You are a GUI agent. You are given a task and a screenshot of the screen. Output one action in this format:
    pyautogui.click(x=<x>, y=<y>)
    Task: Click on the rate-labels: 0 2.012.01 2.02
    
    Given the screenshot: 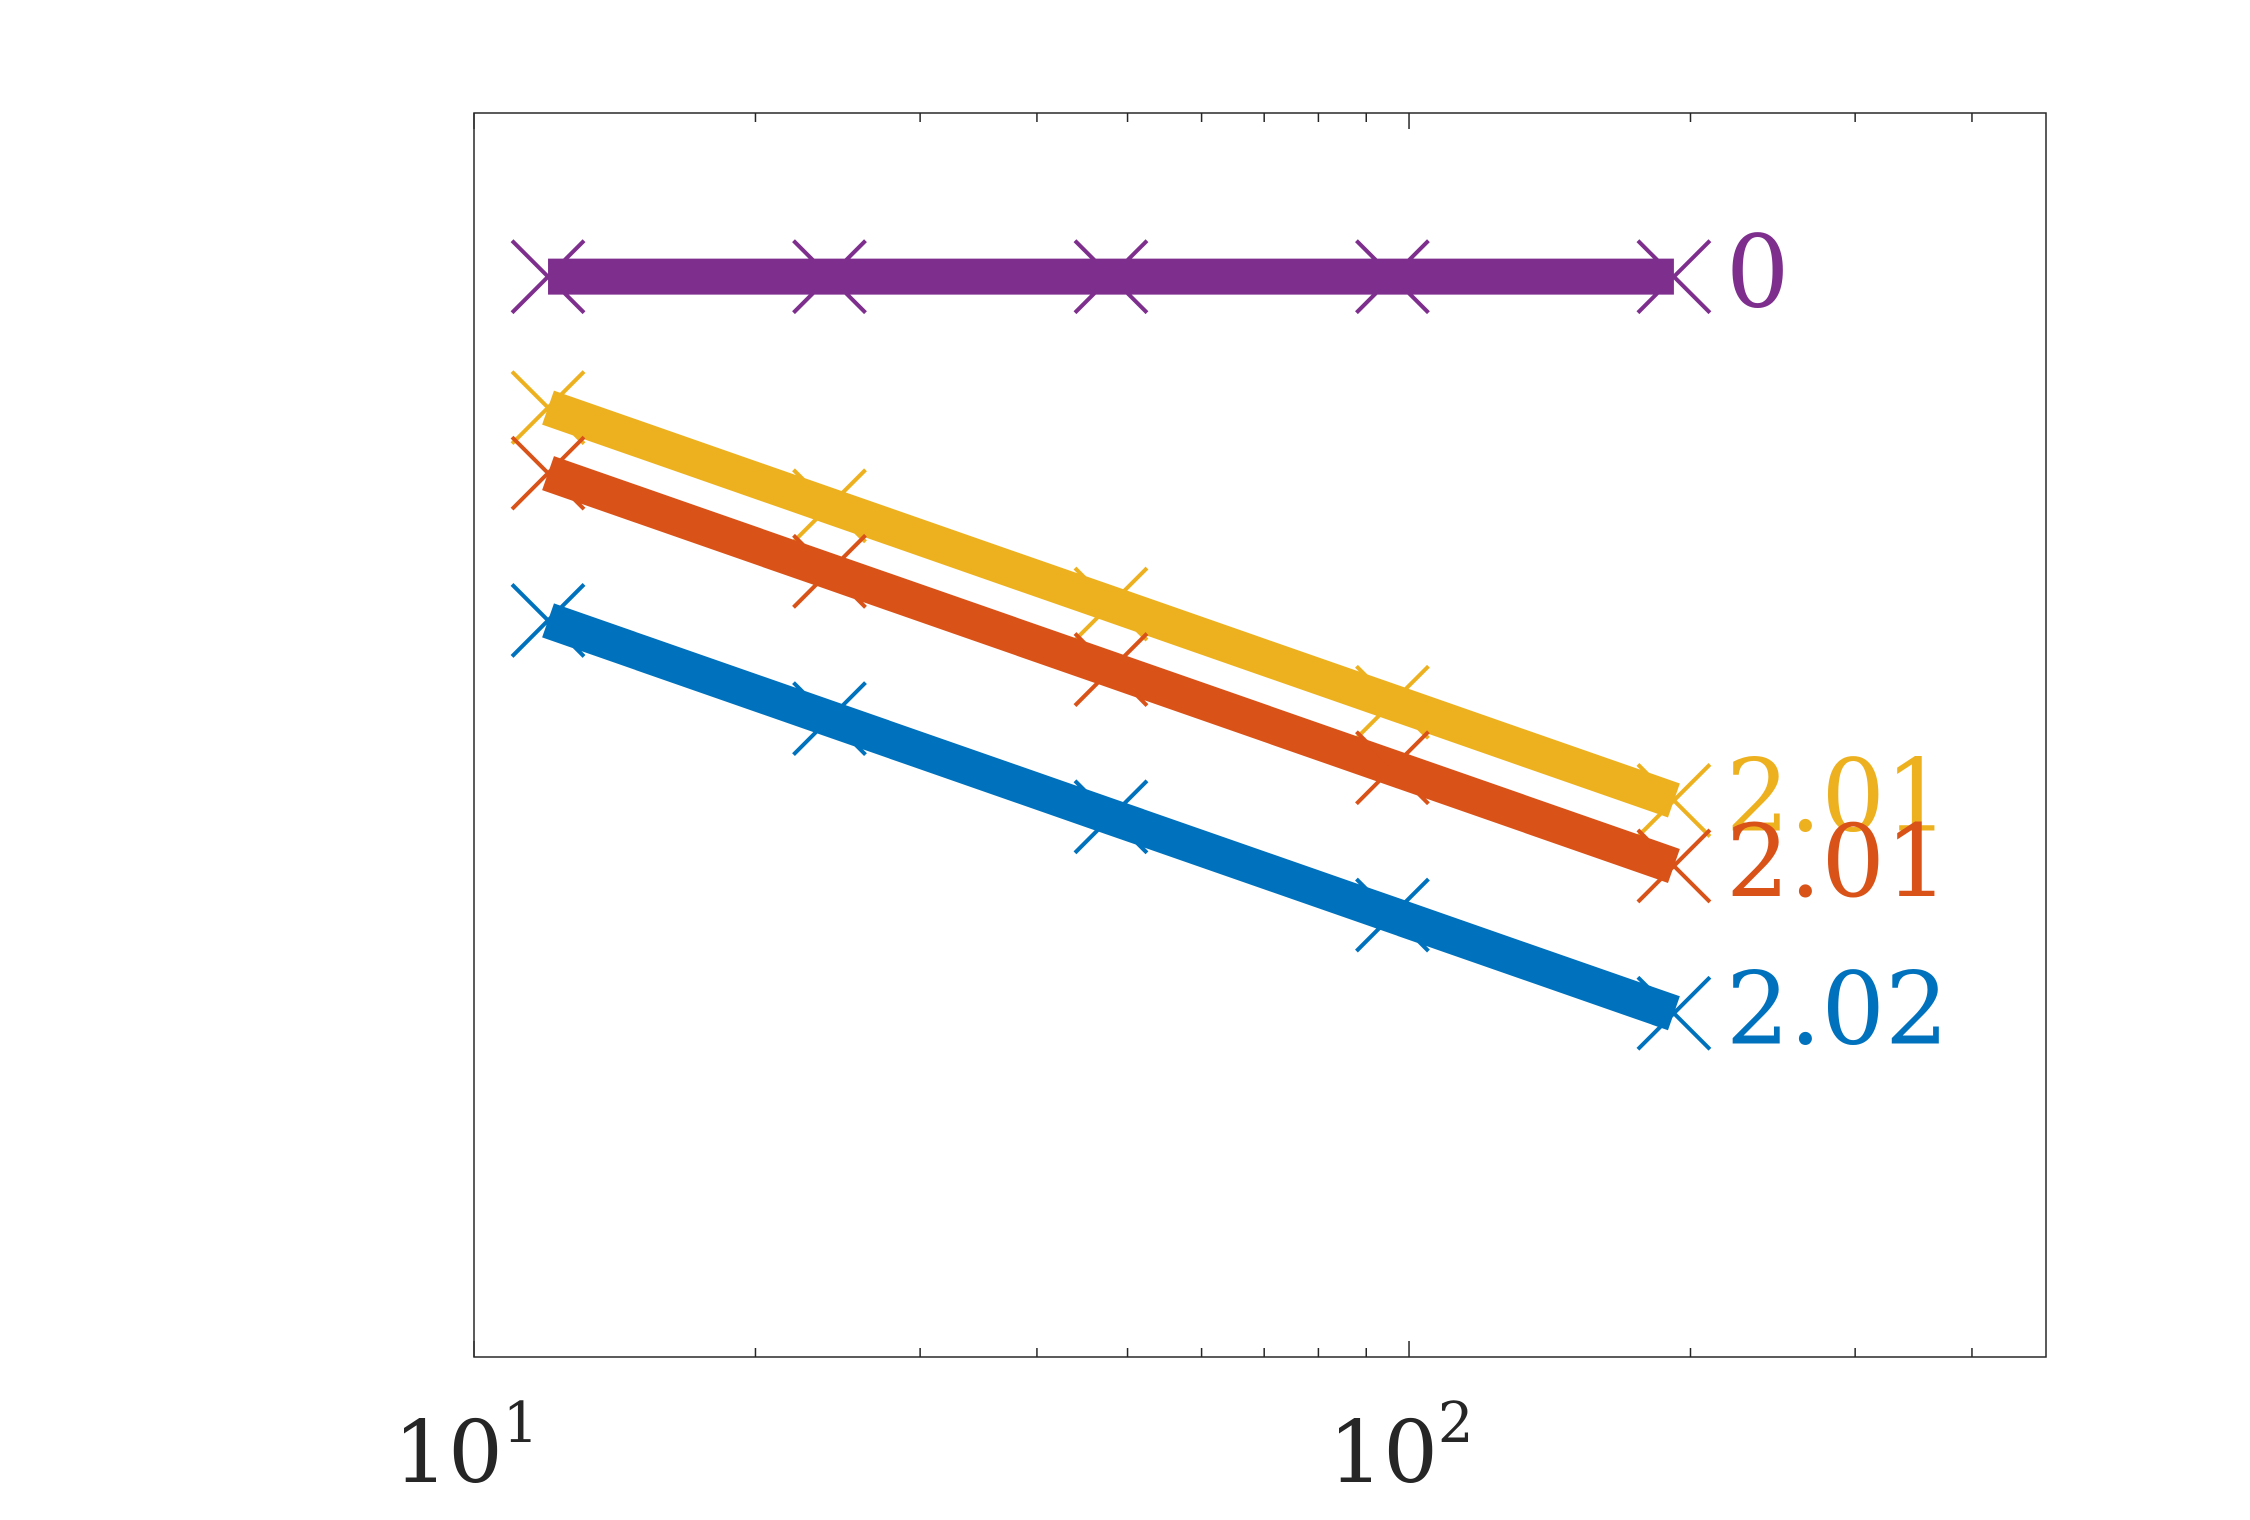 What is the action you would take?
    pyautogui.click(x=1837, y=641)
    